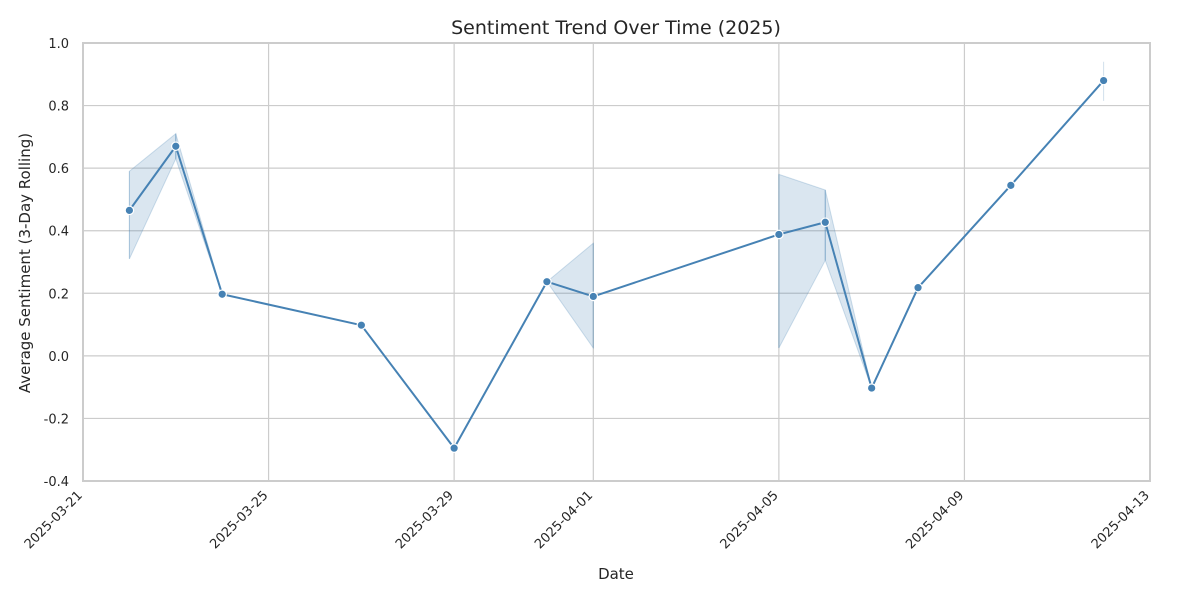 This screenshot has height=600, width=1200. Describe the element at coordinates (56, 263) in the screenshot. I see `y-tick-labels: -0.4 -0.2 0.0 0.2 0.4 0.6 0.8 1.0` at that location.